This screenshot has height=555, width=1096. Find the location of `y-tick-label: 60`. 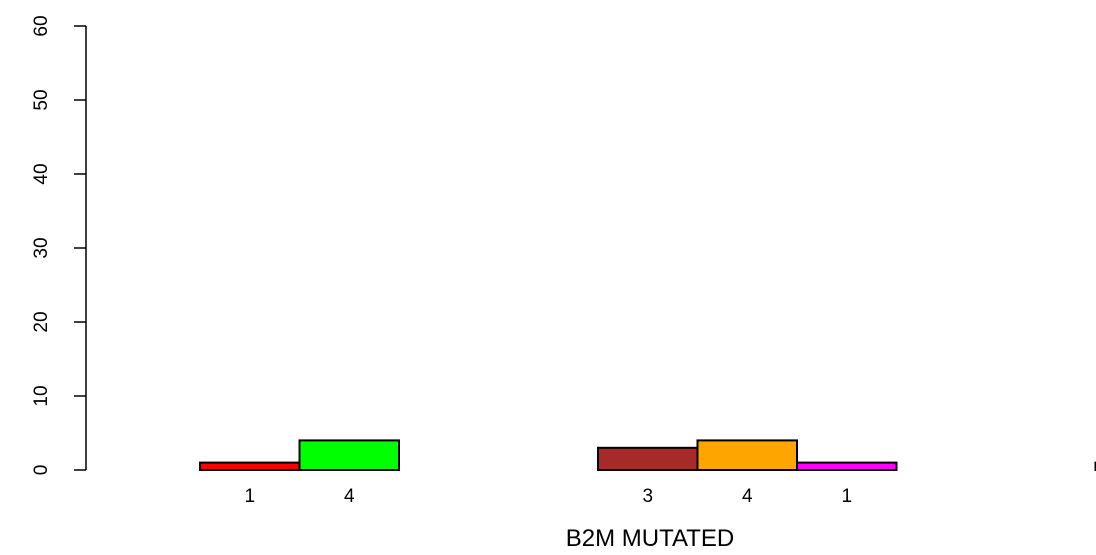

y-tick-label: 60 is located at coordinates (41, 25).